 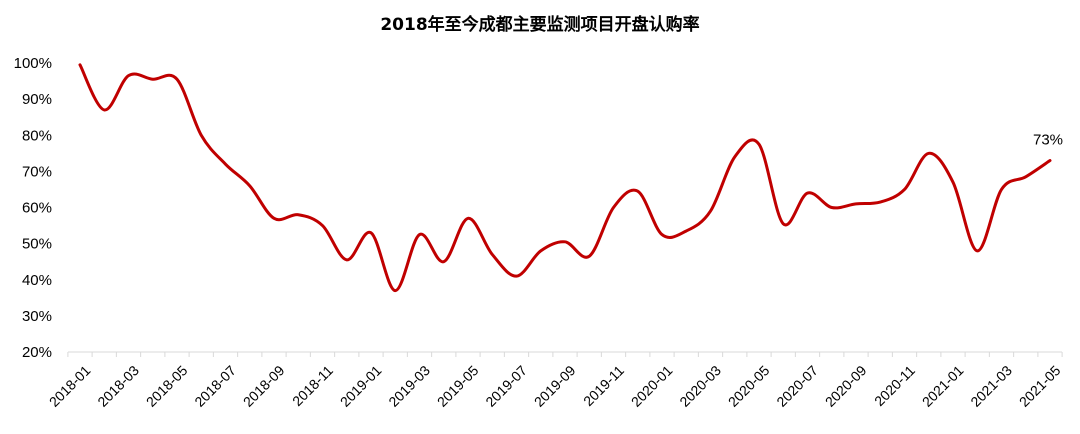 What do you see at coordinates (539, 24) in the screenshot?
I see `chart-title: 2018年至今成都主要监测项目开盘认购率` at bounding box center [539, 24].